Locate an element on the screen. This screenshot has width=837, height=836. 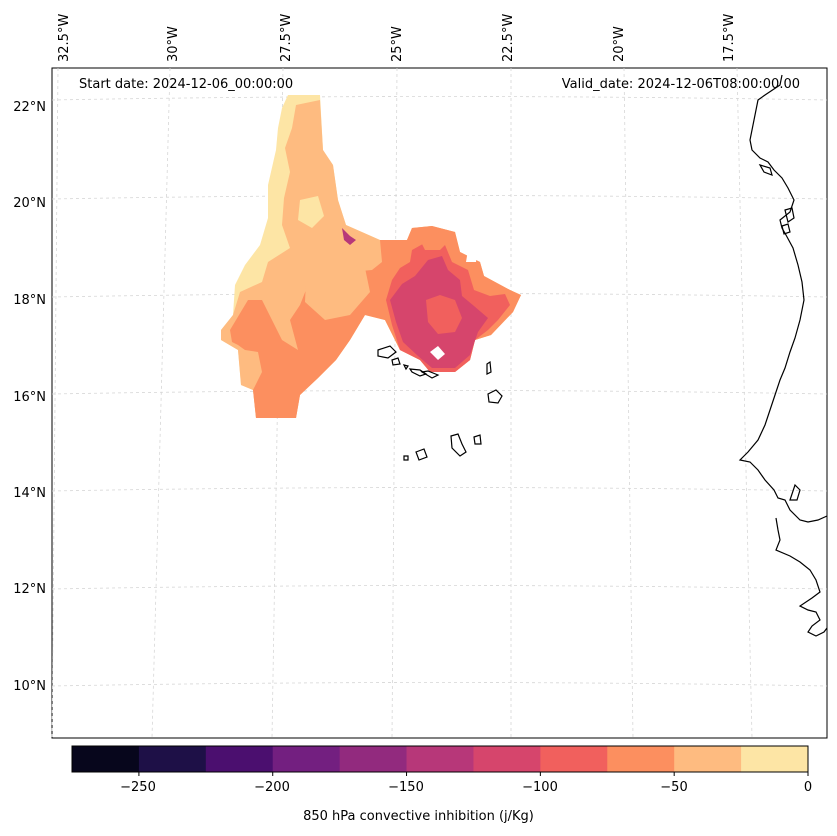
colorbar-tick-label: 0 is located at coordinates (808, 787).